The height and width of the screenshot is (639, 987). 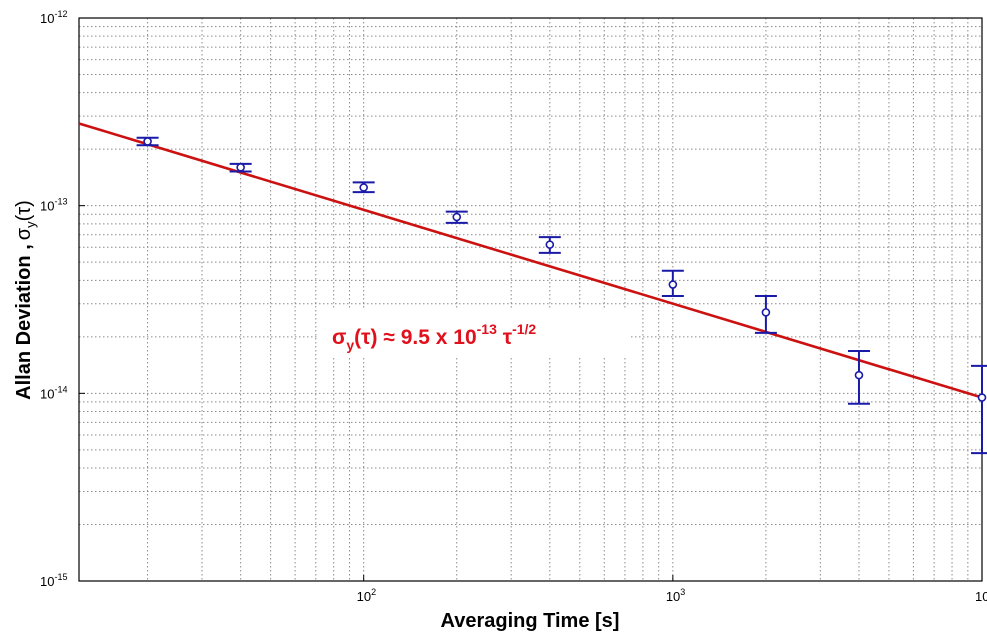 I want to click on x-tick-label: 10², so click(x=366, y=595).